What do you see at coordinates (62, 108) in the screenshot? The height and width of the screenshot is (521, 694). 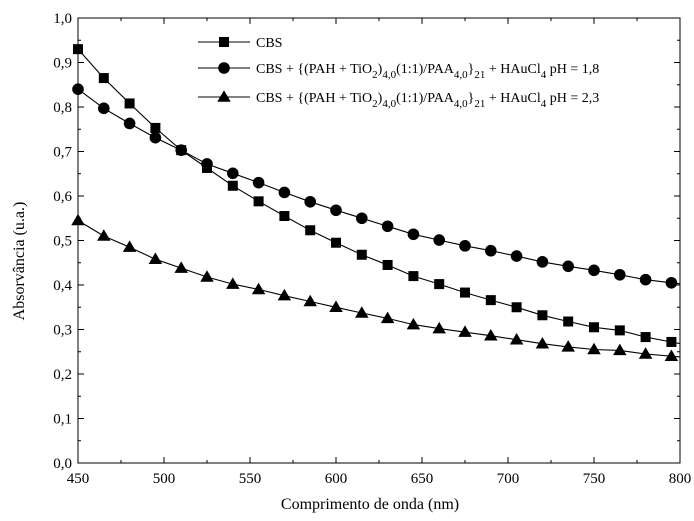 I see `y-tick-label: 0,8` at bounding box center [62, 108].